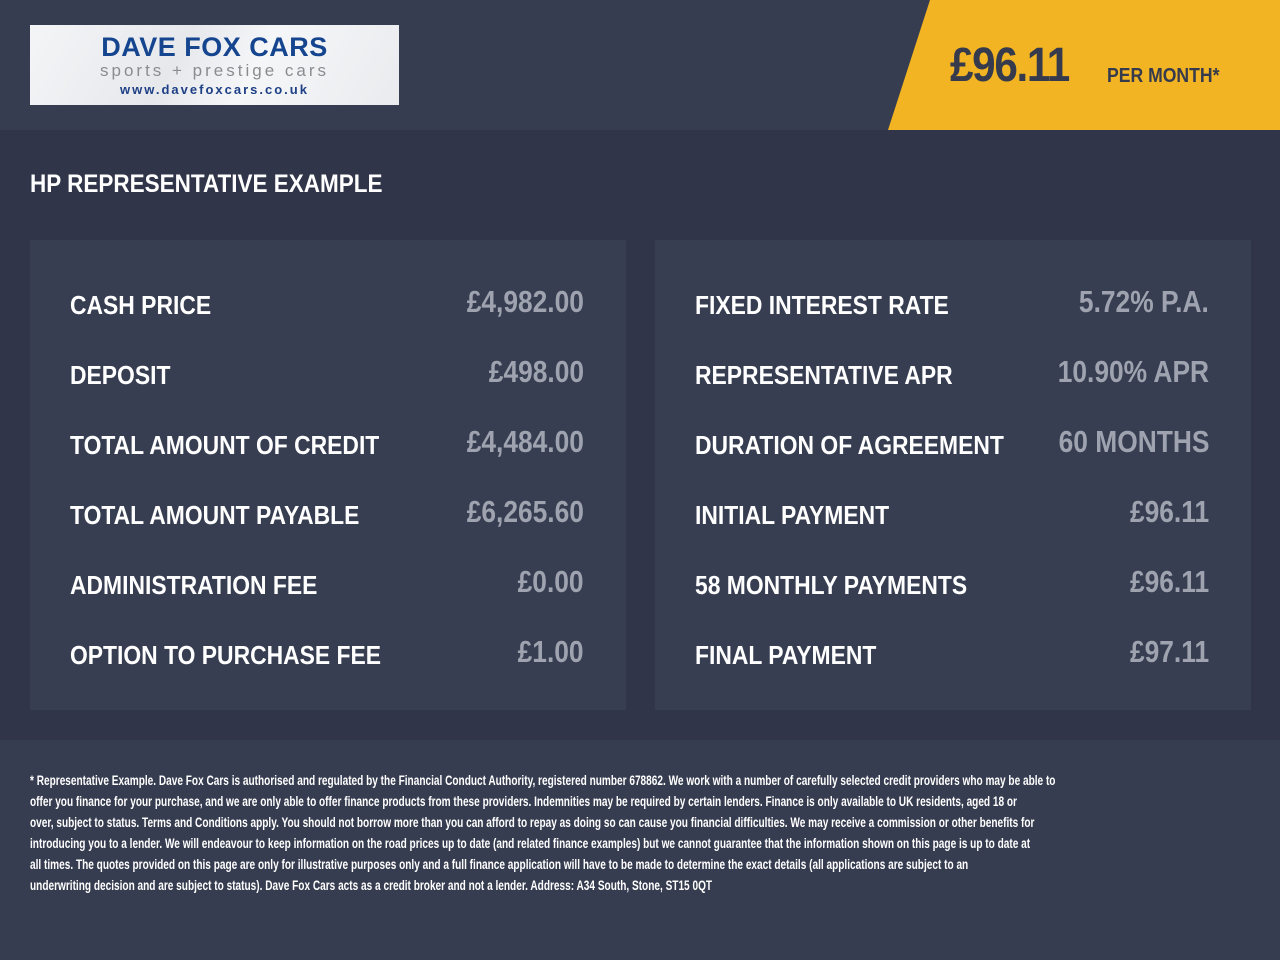 Image resolution: width=1280 pixels, height=960 pixels. I want to click on logo-name: DAVE FOX CARS, so click(214, 47).